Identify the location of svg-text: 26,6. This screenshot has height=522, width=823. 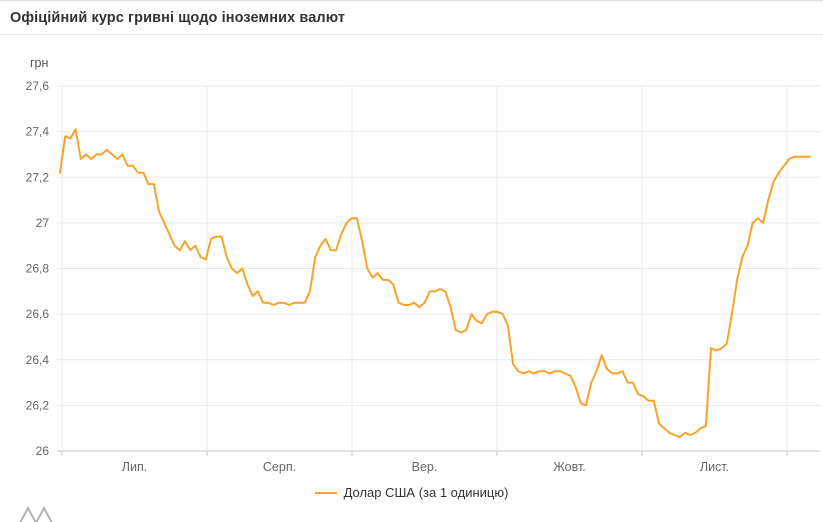
(38, 314).